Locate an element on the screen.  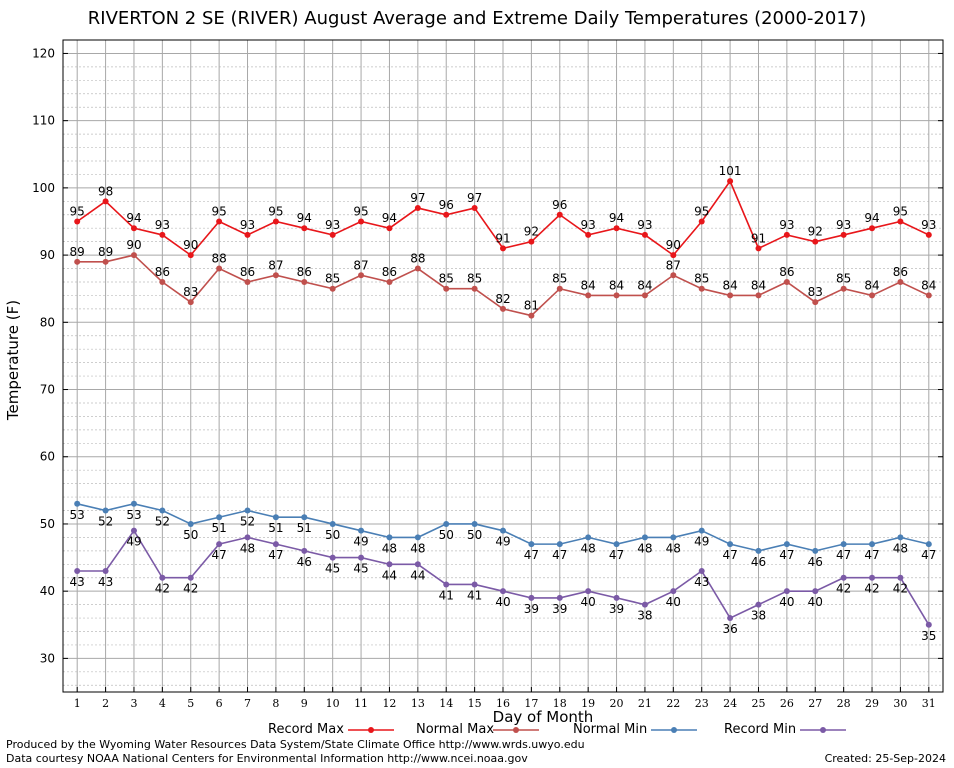
data-label: 101 is located at coordinates (730, 171).